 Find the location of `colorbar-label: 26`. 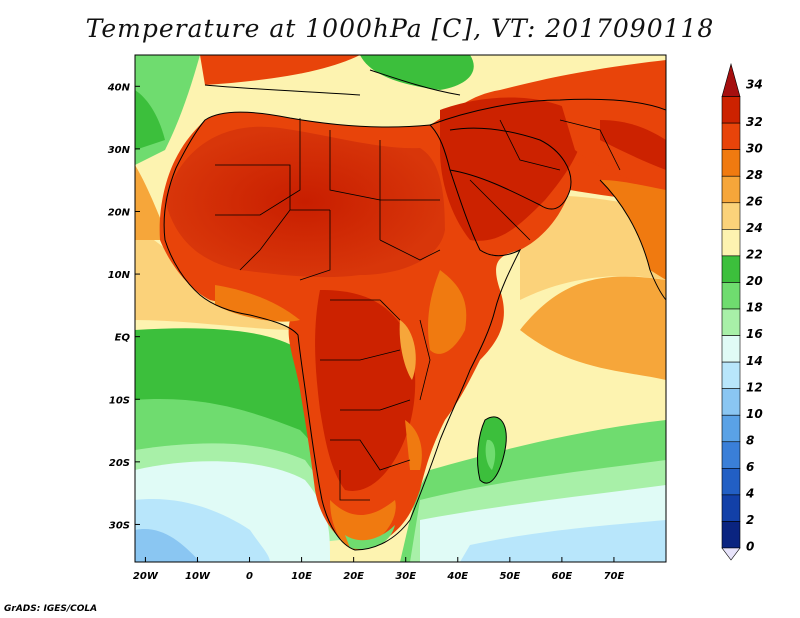

colorbar-label: 26 is located at coordinates (754, 201).